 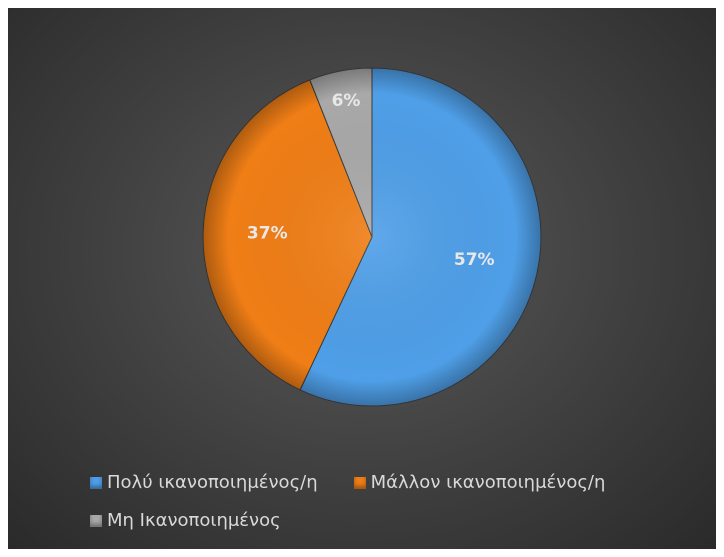 I want to click on legend-item-very-satisfied: Πολύ ικανοποιημένος/η, so click(x=204, y=482).